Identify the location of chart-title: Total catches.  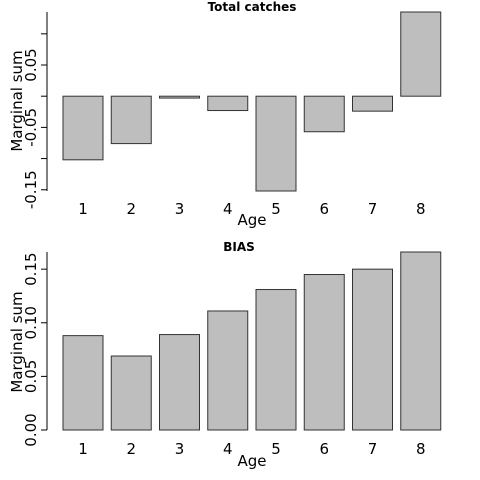
(252, 7).